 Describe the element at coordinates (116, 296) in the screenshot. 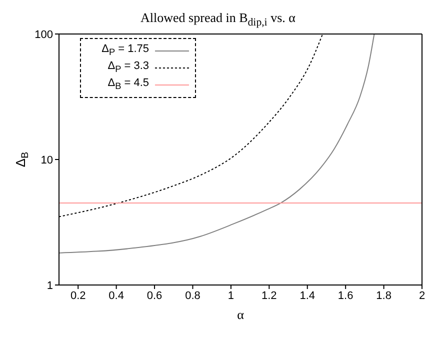

I see `x-tick-label: 0.4` at that location.